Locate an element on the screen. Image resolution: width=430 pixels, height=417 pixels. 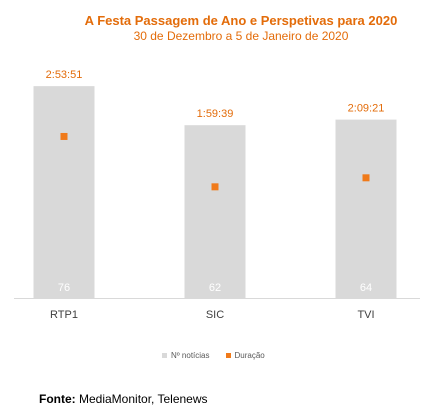
source-note: Fonte: MediaMonitor, Telenews is located at coordinates (123, 399).